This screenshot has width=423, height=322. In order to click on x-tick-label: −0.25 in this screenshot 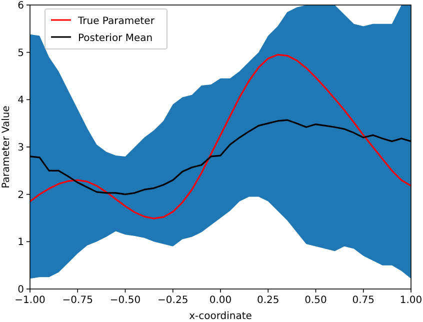, I will do `click(173, 300)`.